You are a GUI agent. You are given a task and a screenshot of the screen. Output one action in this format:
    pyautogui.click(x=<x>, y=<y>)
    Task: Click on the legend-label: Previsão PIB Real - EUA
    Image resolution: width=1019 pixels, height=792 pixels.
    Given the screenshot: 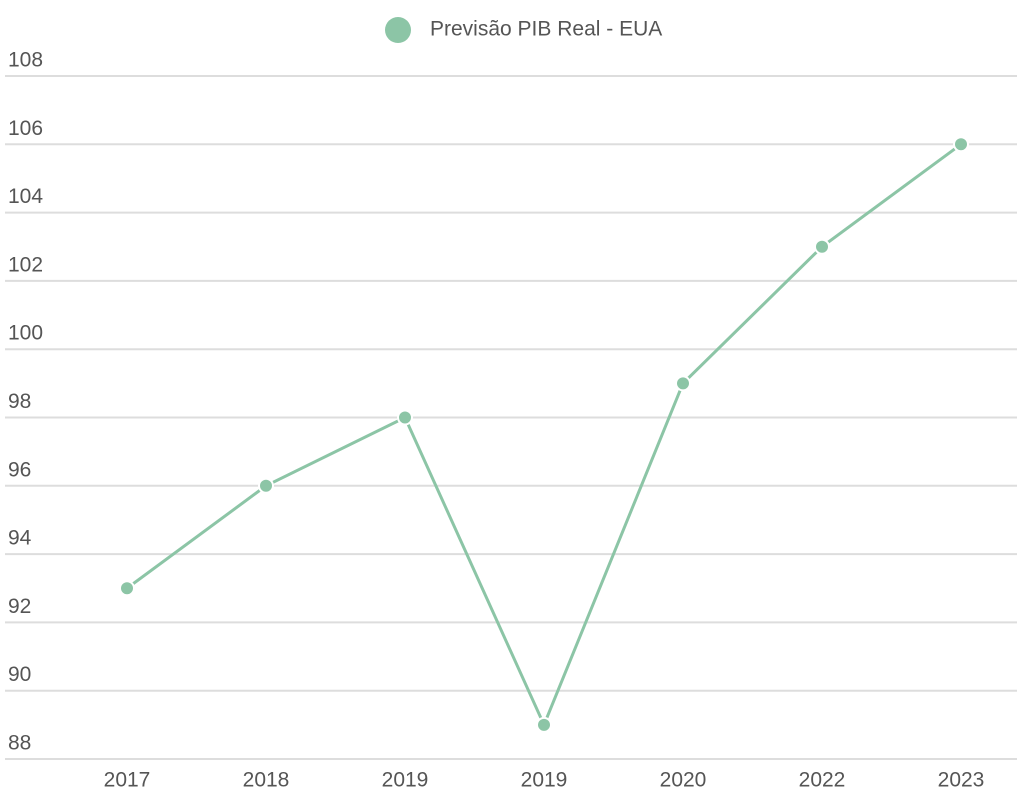 What is the action you would take?
    pyautogui.click(x=546, y=29)
    